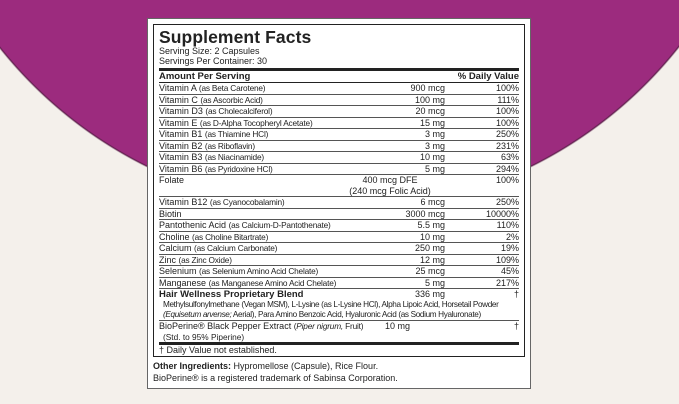 This screenshot has width=679, height=404. Describe the element at coordinates (231, 294) in the screenshot. I see `blend-name: Hair Wellness Proprietary Blend` at that location.